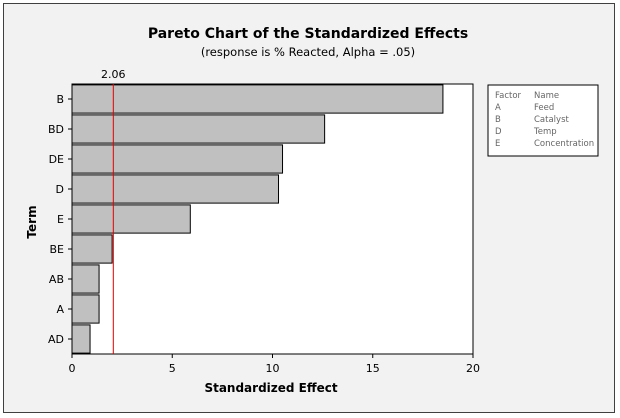 The width and height of the screenshot is (620, 418). I want to click on y-tick-label: BD, so click(56, 129).